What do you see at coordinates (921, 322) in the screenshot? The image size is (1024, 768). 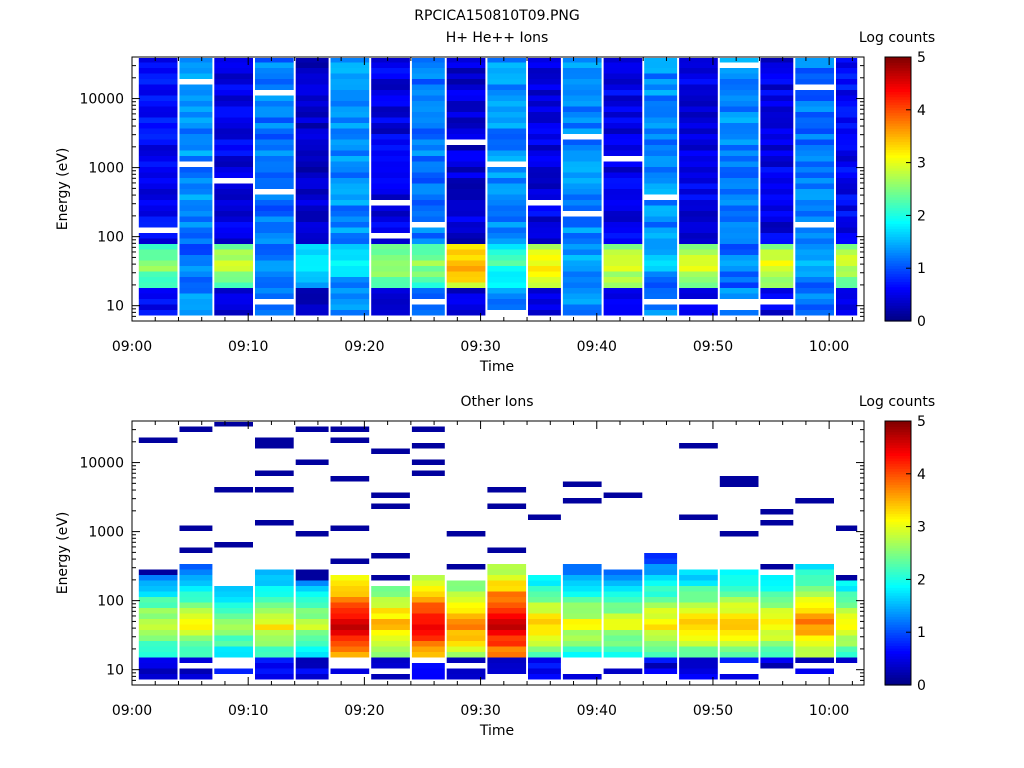 I see `colorbar-tick-label: 0` at bounding box center [921, 322].